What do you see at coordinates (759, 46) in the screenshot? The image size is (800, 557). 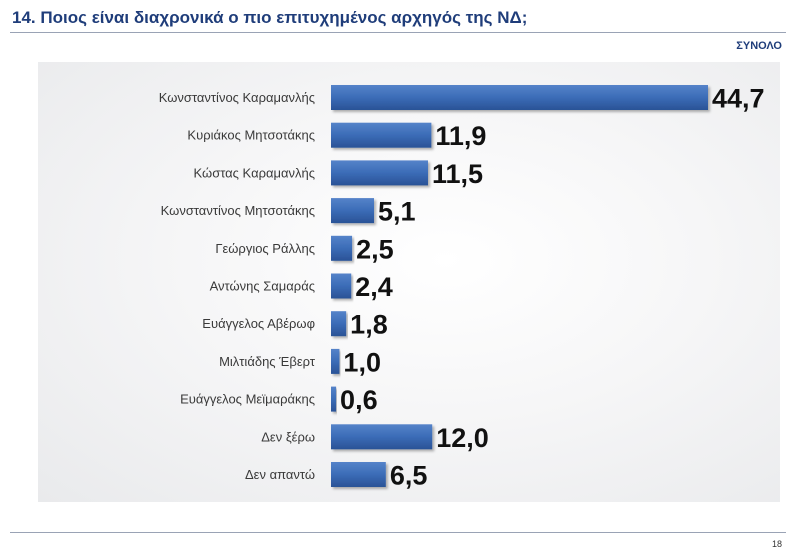 I see `chart-subtitle: ΣΥΝΟΛΟ` at bounding box center [759, 46].